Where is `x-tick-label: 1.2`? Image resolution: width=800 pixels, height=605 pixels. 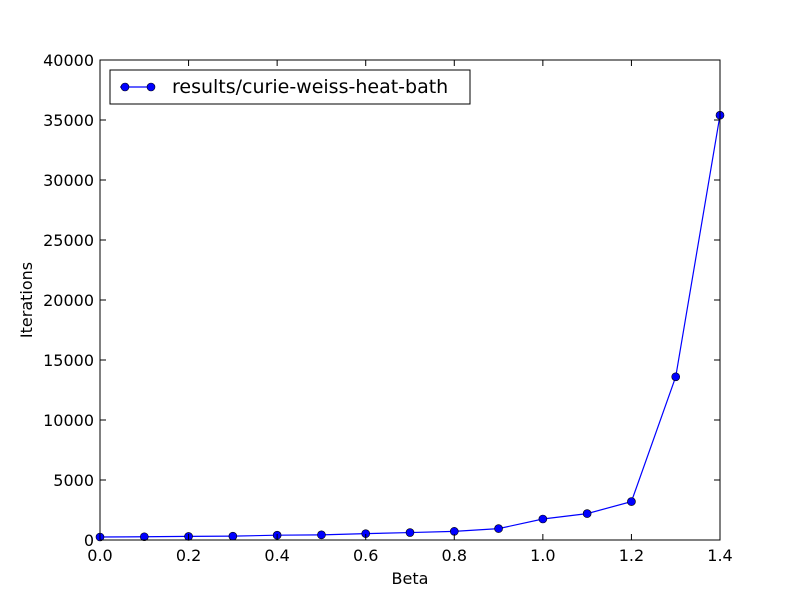
x-tick-label: 1.2 is located at coordinates (631, 555).